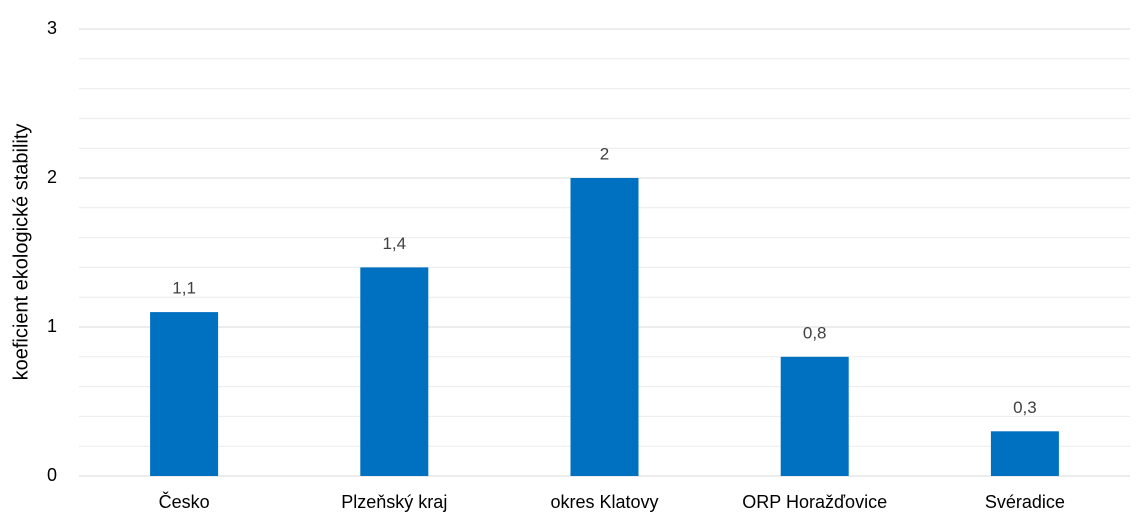  What do you see at coordinates (184, 501) in the screenshot?
I see `x-tick-label: Česko` at bounding box center [184, 501].